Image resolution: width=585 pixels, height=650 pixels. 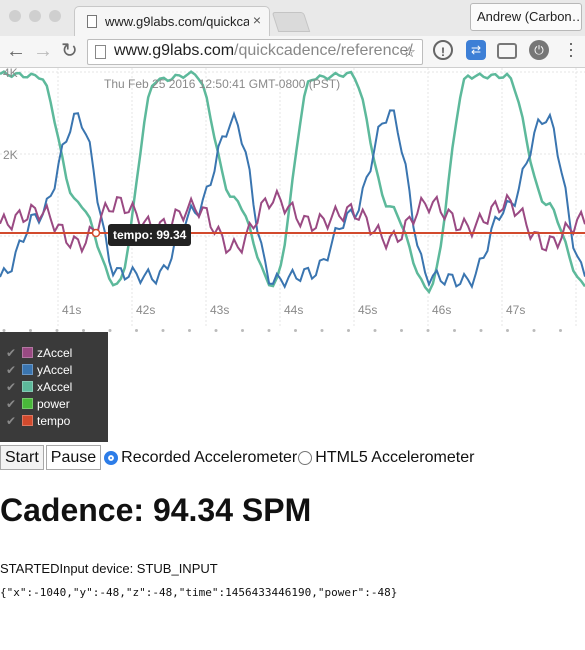 I want to click on start-button: Start, so click(x=22, y=457).